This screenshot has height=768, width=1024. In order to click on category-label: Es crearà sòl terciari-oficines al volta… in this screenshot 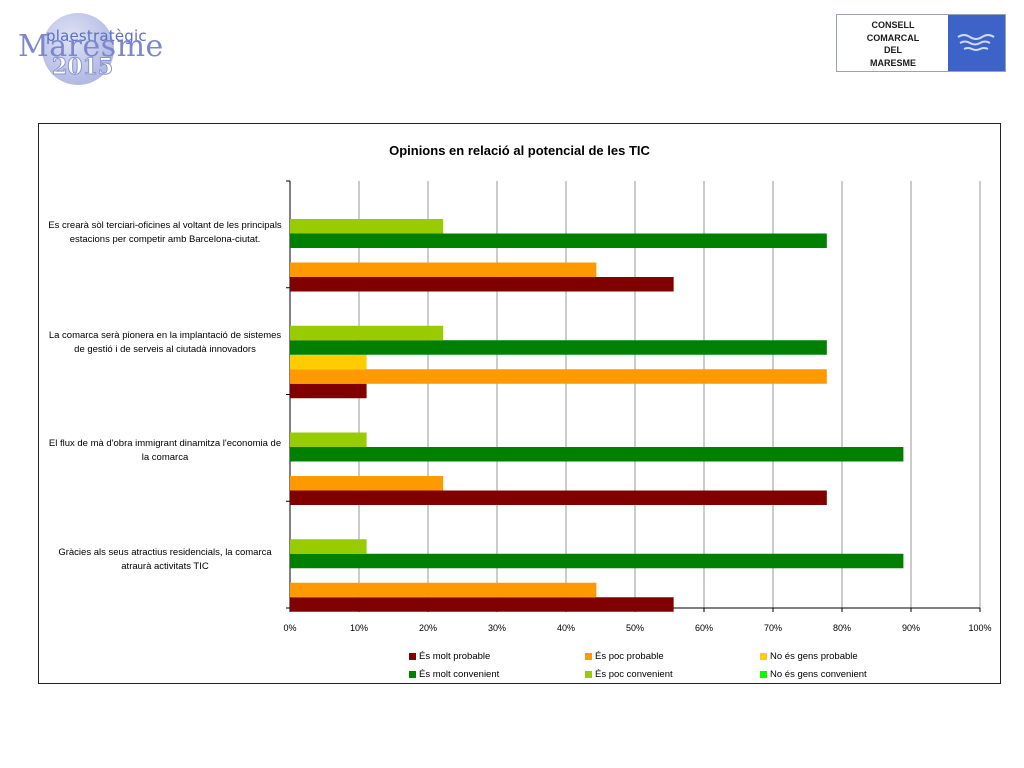, I will do `click(165, 232)`.